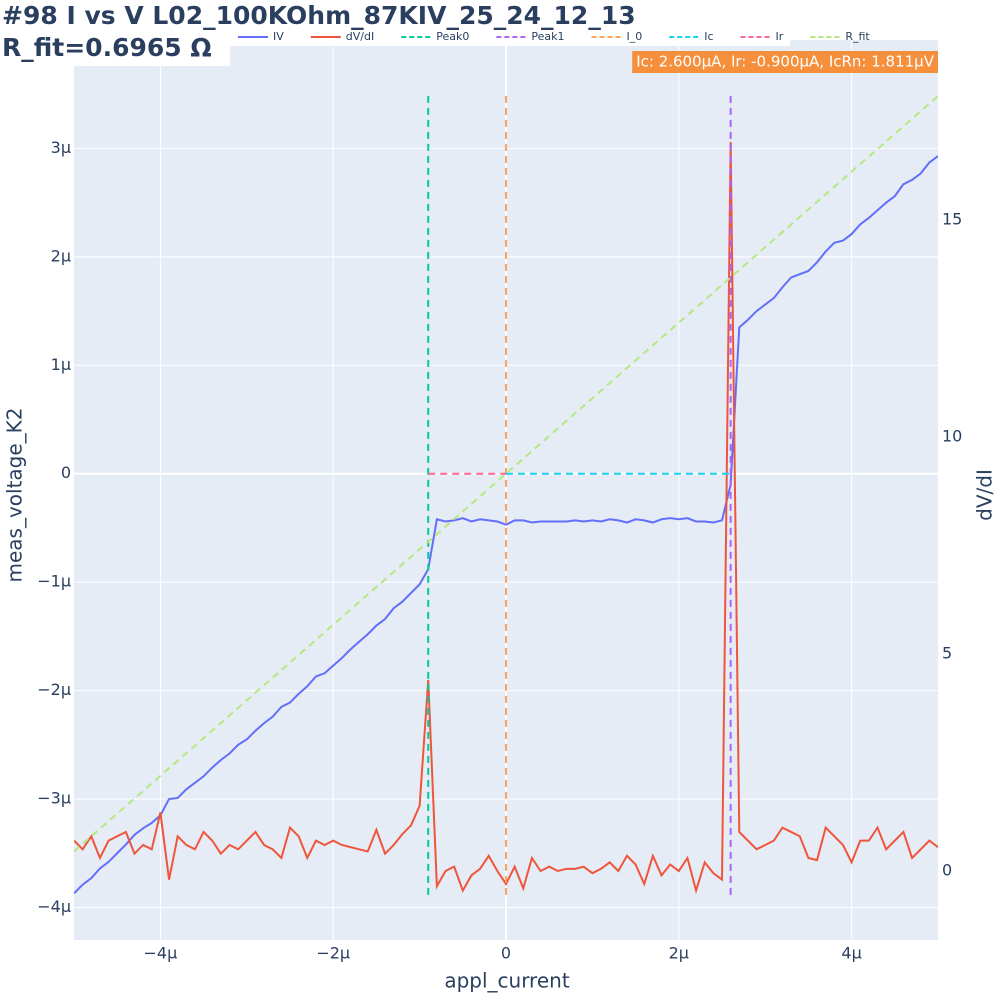 This screenshot has height=1004, width=1000. I want to click on y2-tick-label: 5, so click(947, 653).